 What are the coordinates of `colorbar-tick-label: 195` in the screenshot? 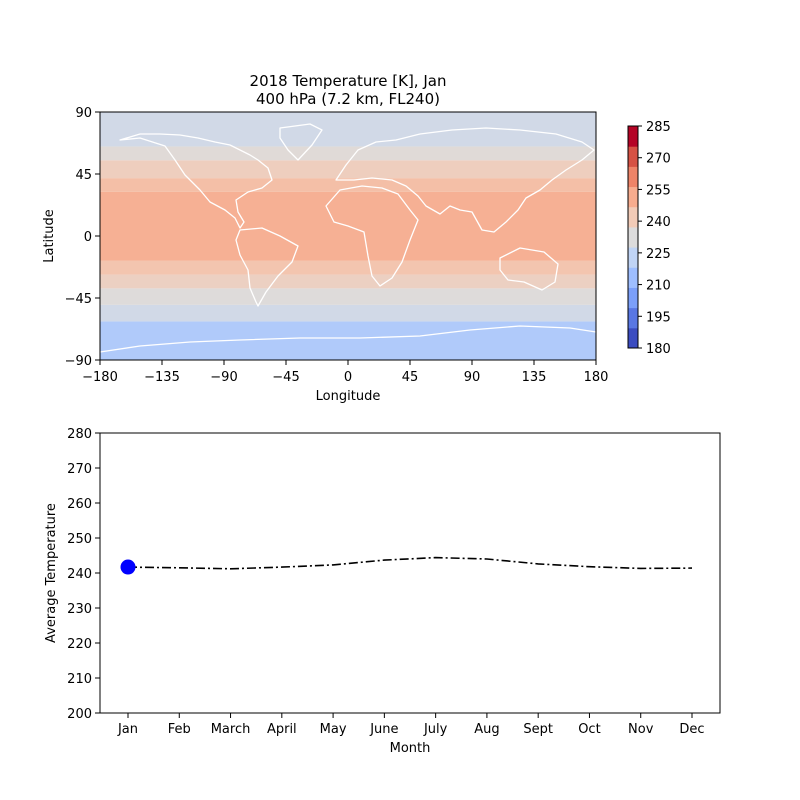 It's located at (658, 317).